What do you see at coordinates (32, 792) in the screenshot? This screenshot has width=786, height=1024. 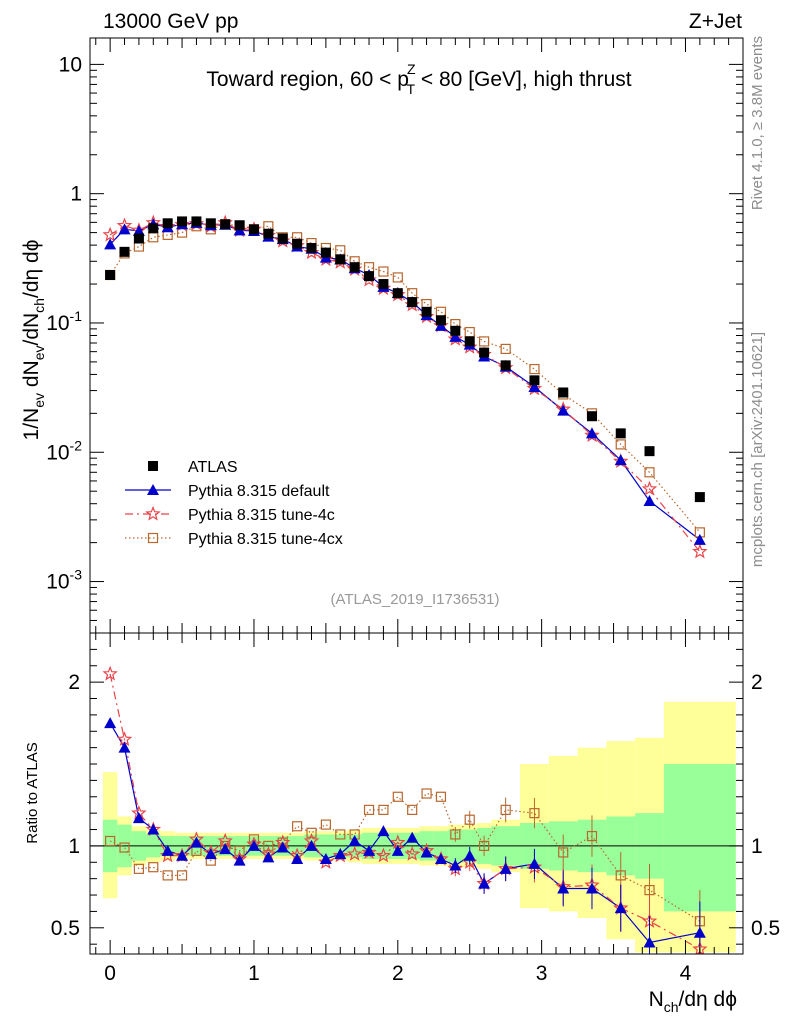 I see `ratio-ylabel: Ratio to ATLAS` at bounding box center [32, 792].